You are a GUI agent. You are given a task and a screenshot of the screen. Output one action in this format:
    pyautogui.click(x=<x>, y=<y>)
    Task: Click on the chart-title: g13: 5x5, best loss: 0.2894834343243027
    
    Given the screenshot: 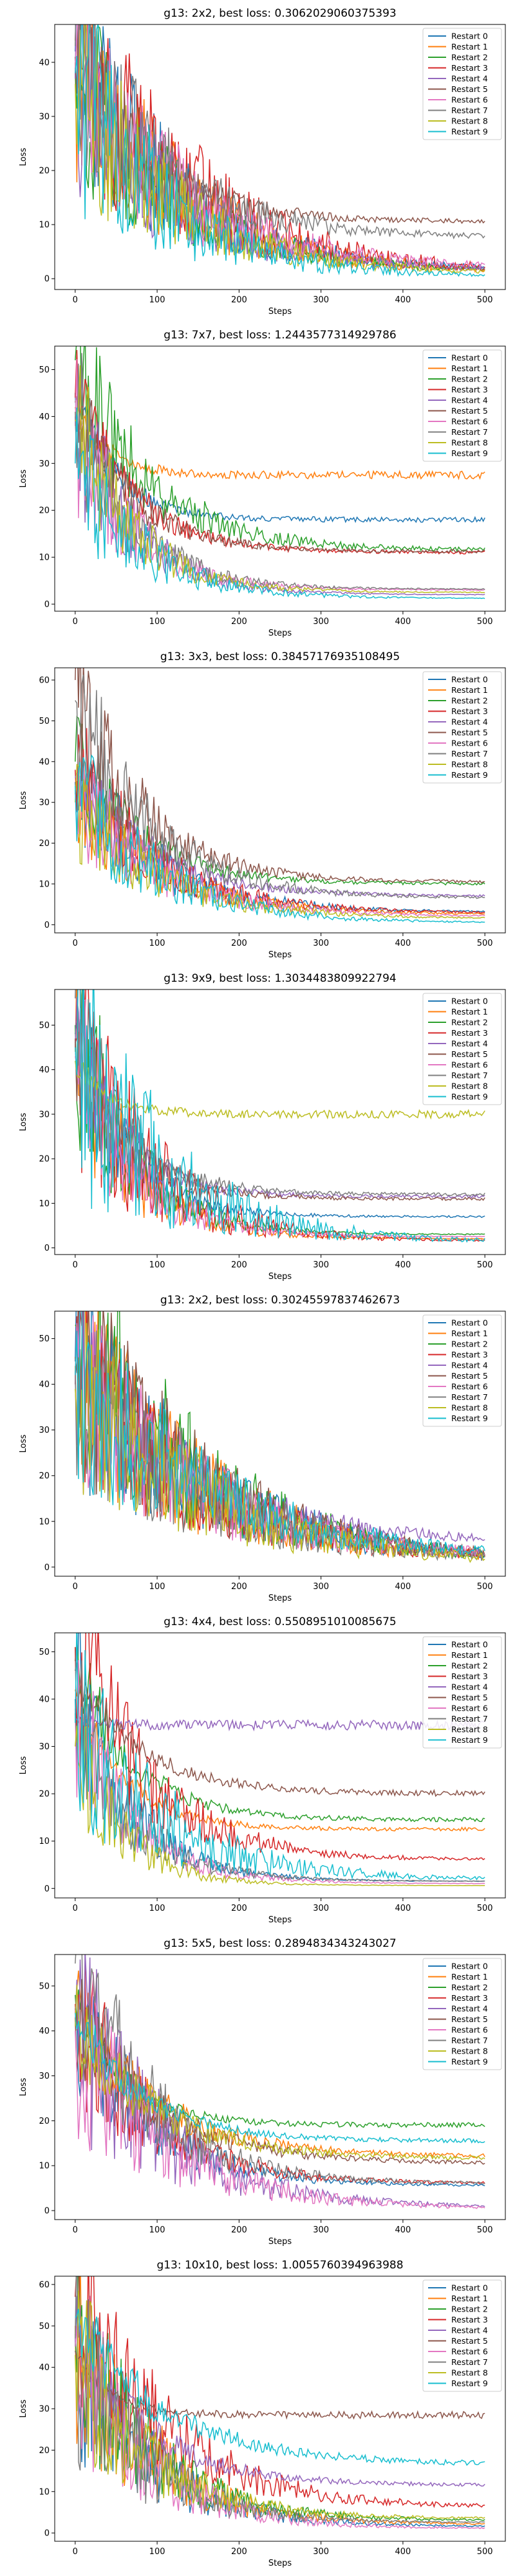 What is the action you would take?
    pyautogui.click(x=280, y=1943)
    